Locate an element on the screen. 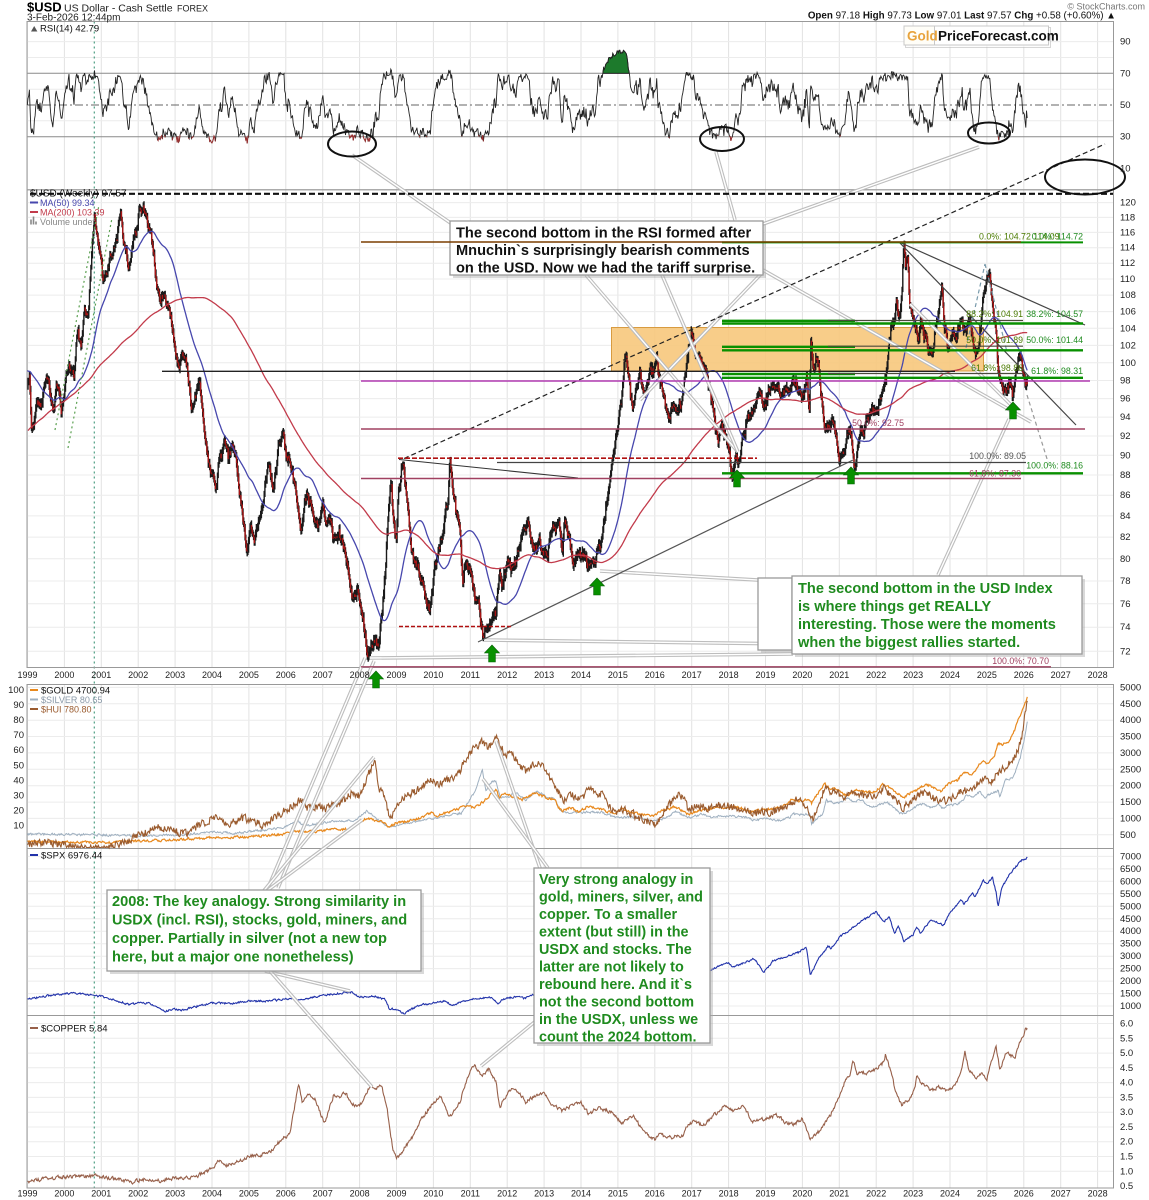 This screenshot has width=1149, height=1200. svg-text: not the second bottom is located at coordinates (616, 1003).